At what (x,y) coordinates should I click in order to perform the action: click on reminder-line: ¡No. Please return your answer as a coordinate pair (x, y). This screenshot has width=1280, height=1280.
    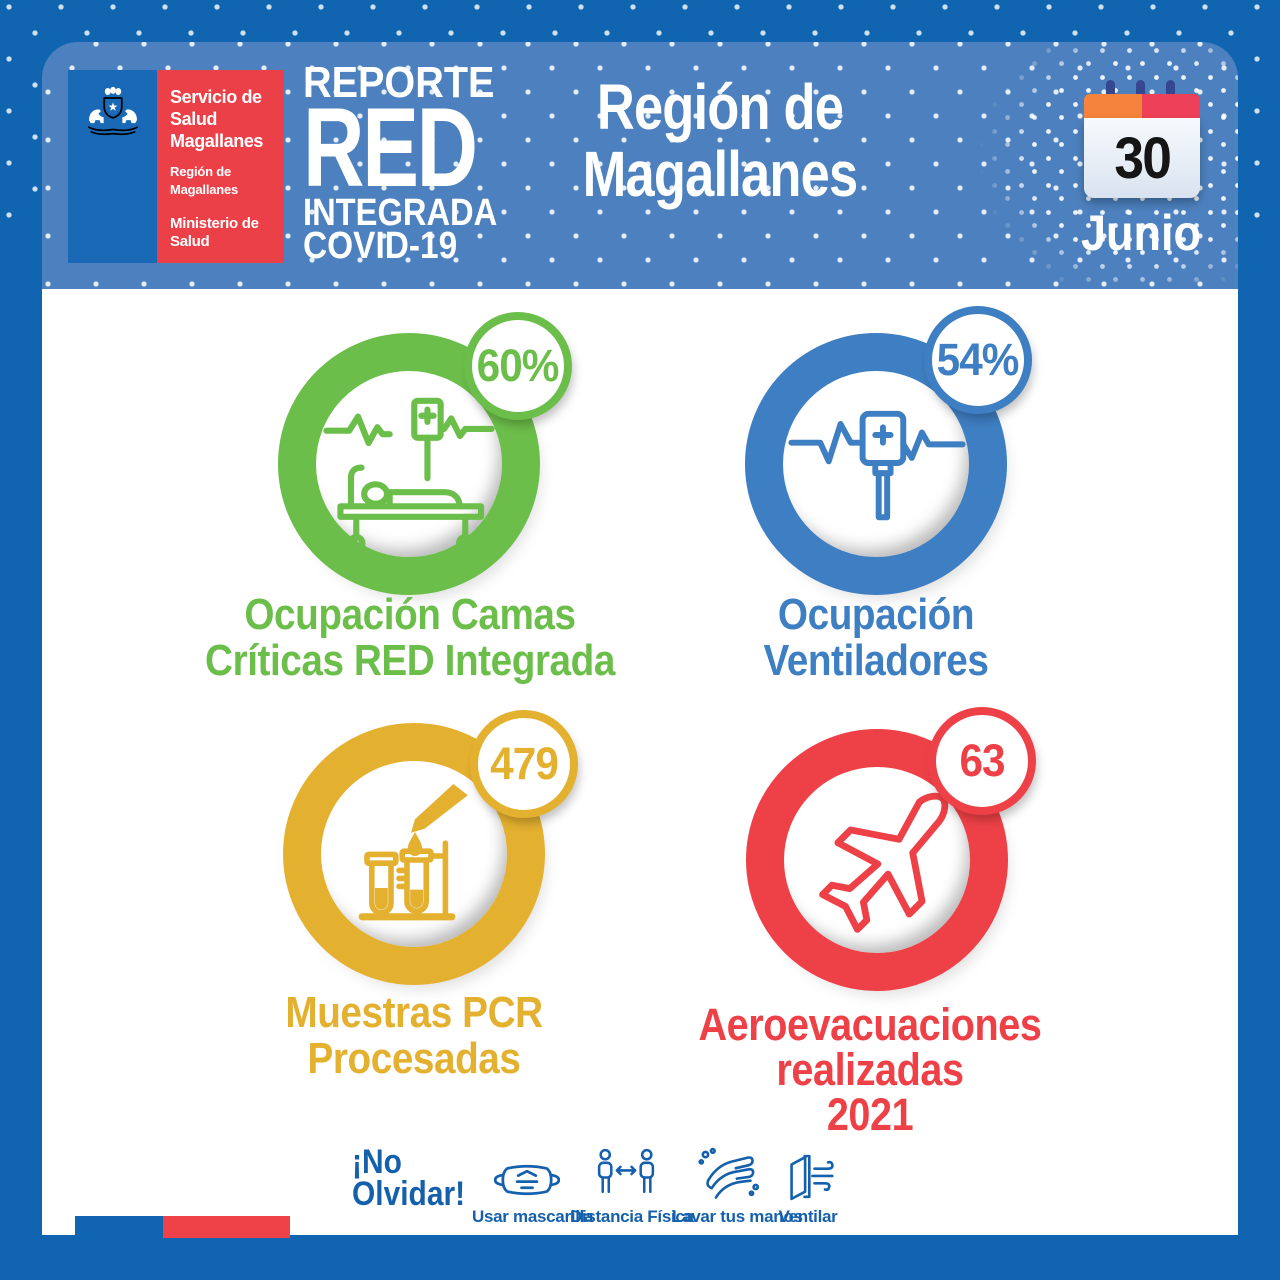
    Looking at the image, I should click on (377, 1162).